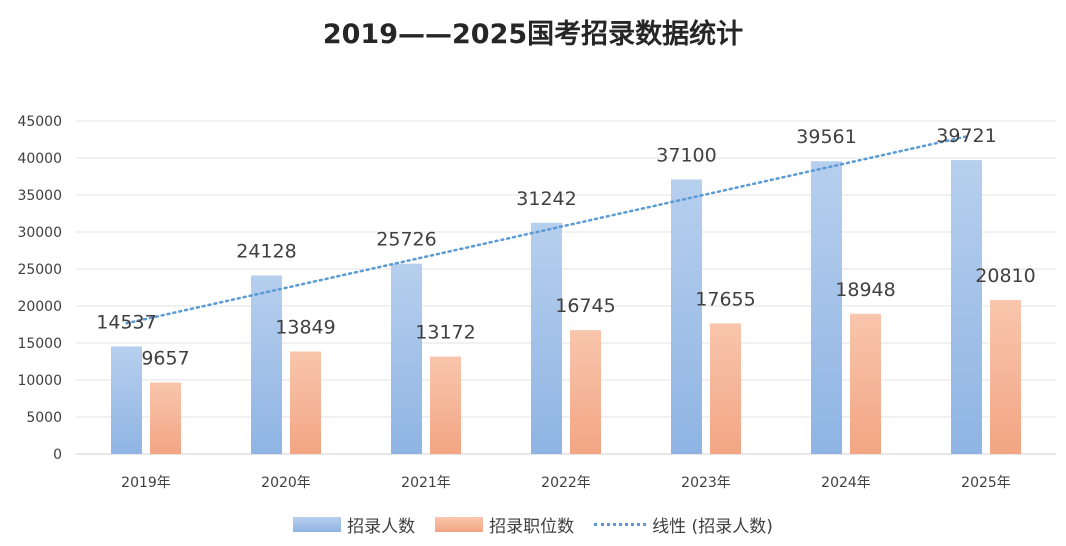 The height and width of the screenshot is (546, 1066). What do you see at coordinates (266, 251) in the screenshot?
I see `data-label-recruits: 24128` at bounding box center [266, 251].